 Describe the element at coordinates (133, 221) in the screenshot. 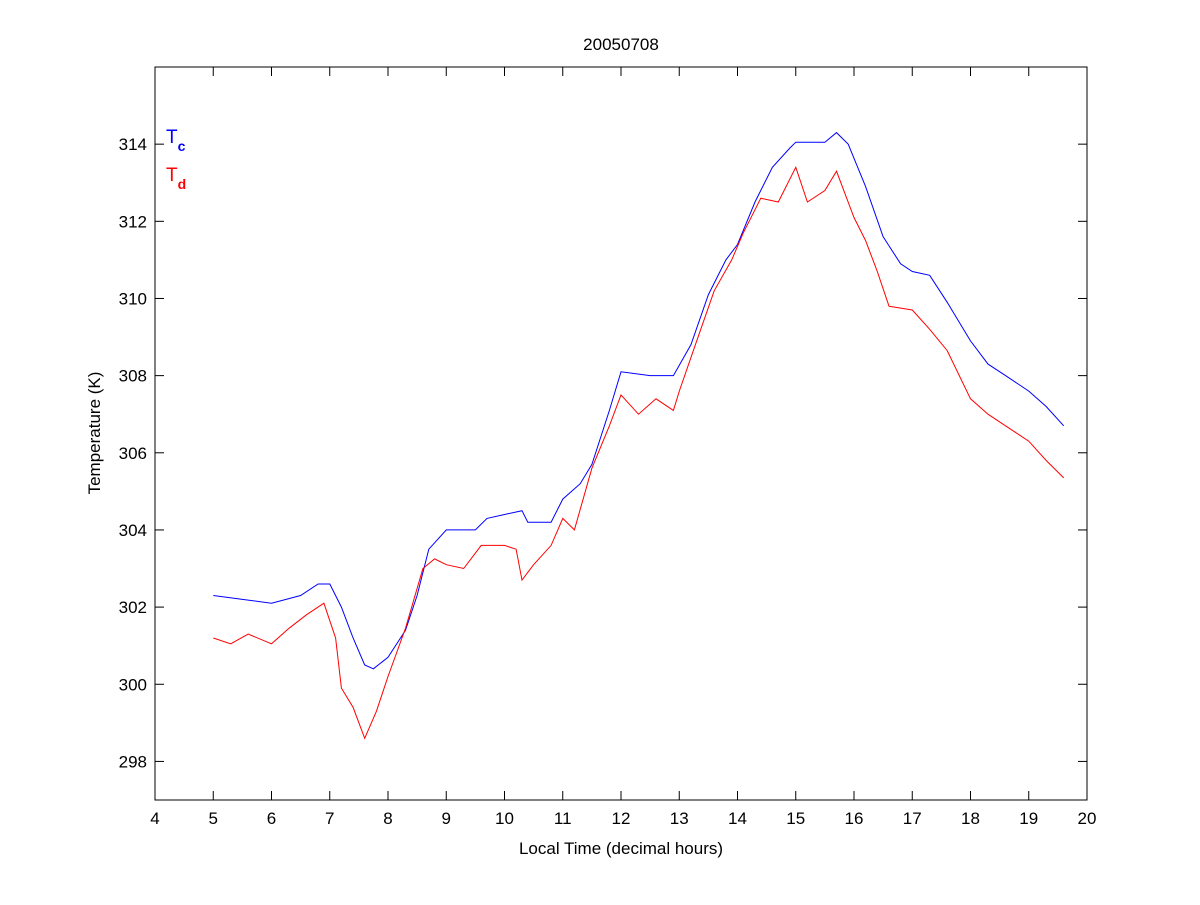

I see `y-tick-label: 312` at that location.